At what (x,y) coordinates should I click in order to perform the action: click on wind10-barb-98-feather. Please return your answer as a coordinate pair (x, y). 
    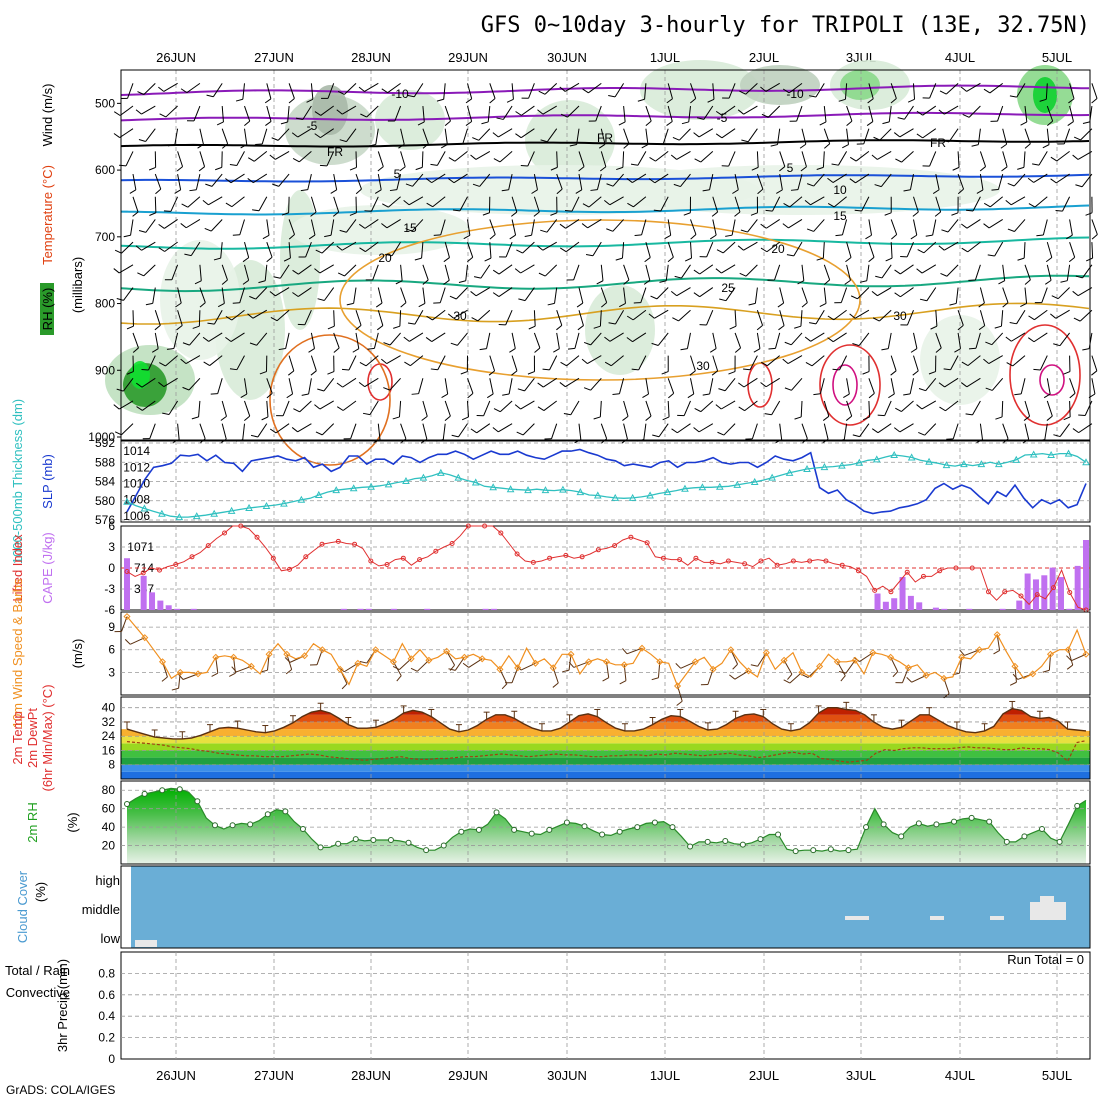
    Looking at the image, I should click on (996, 652).